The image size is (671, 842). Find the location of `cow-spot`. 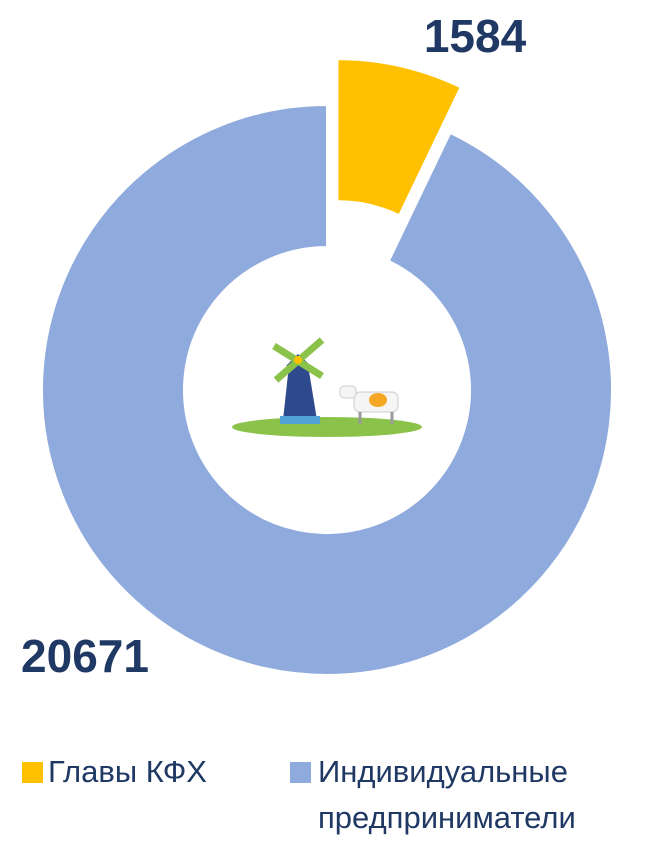

cow-spot is located at coordinates (378, 400).